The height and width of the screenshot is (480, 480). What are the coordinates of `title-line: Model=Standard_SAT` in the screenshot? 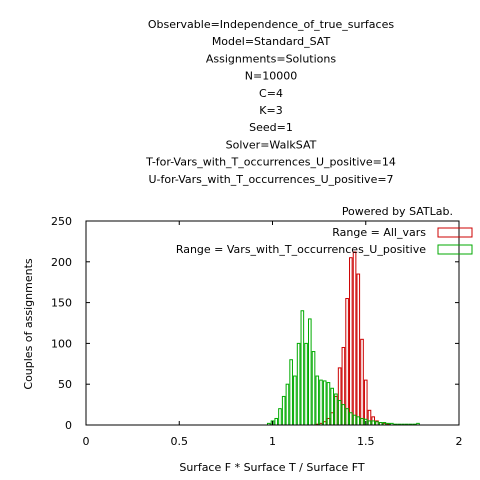 It's located at (271, 41).